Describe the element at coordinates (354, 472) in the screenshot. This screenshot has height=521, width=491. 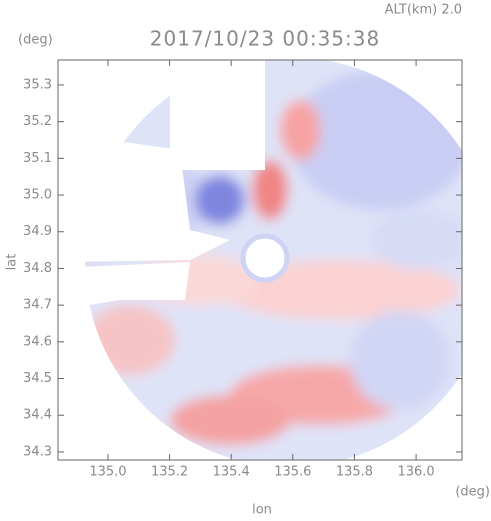
I see `x-tick-label: 135.8` at that location.